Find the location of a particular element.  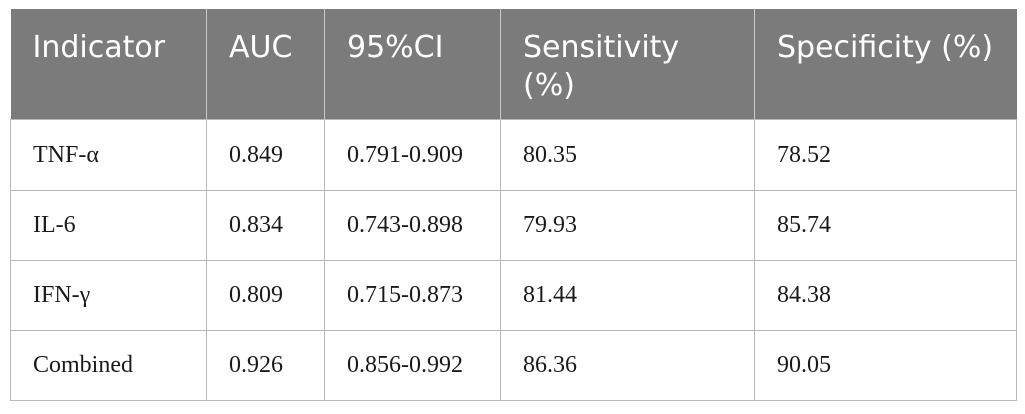

cell-sensitivity: 81.44 is located at coordinates (627, 295).